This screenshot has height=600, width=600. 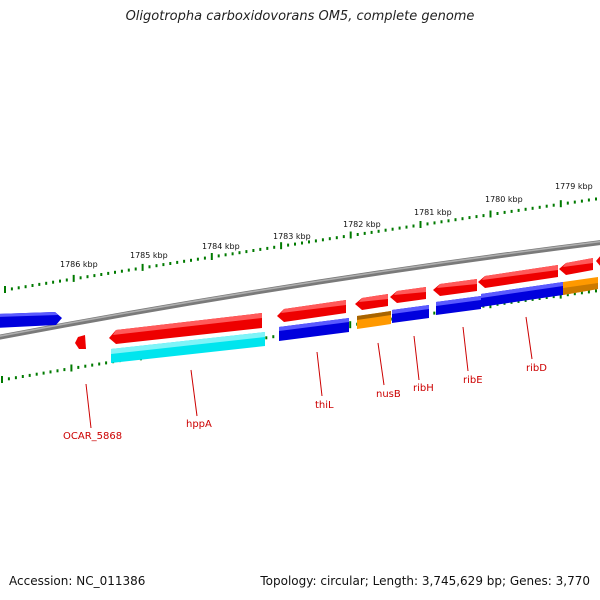 I want to click on cds-hppa, so click(x=188, y=347).